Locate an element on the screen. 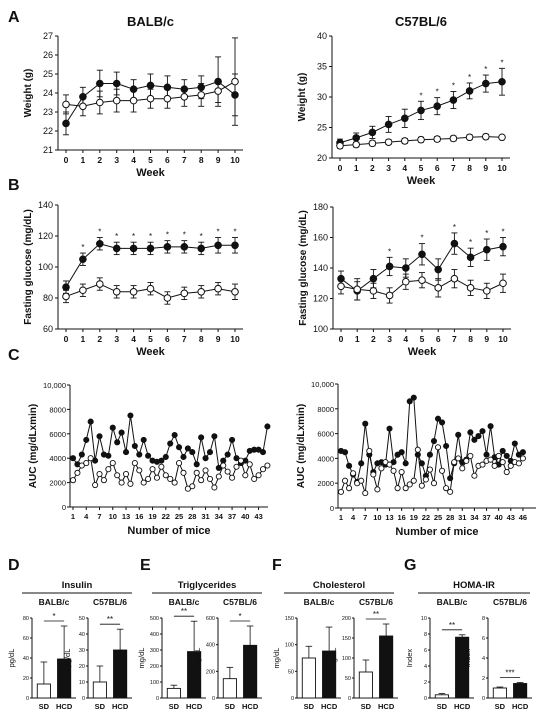 This screenshot has width=550, height=724. y-tick-label: 300 is located at coordinates (154, 651).